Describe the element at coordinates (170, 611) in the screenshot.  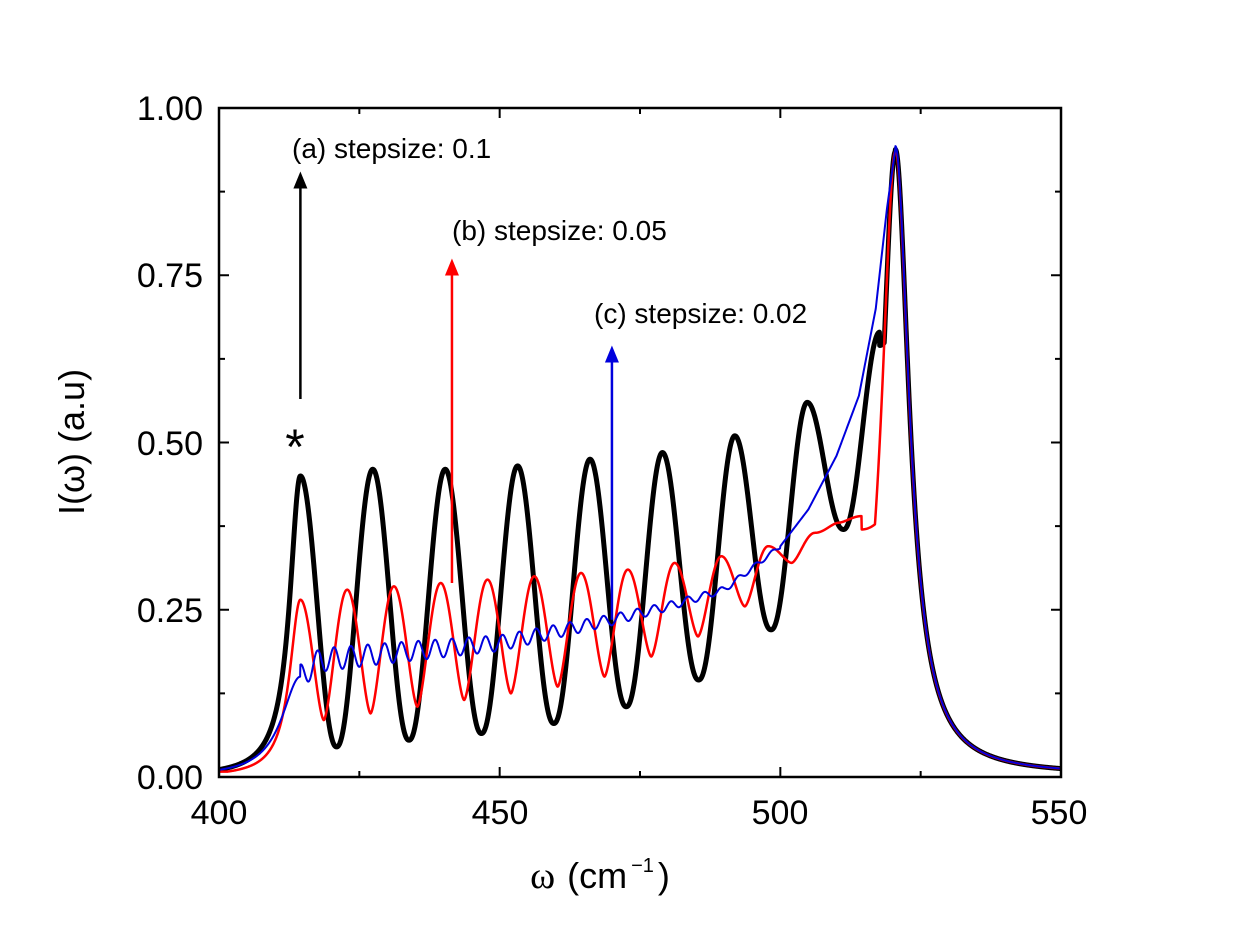
I see `y-tick-label: 0.25` at that location.